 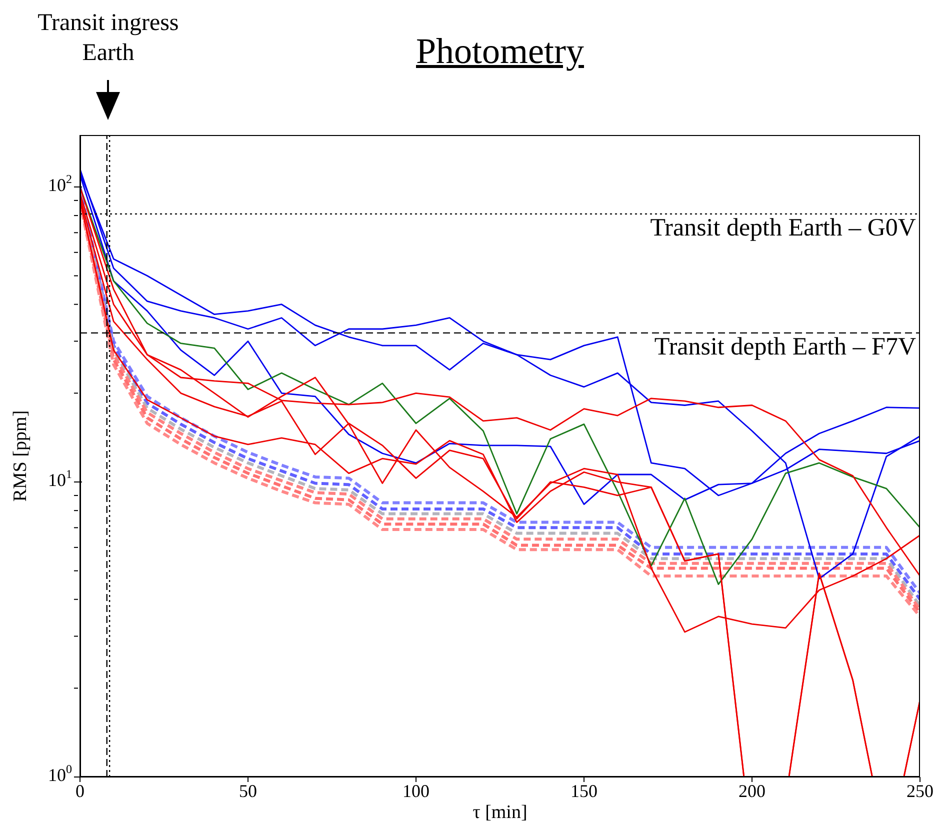 What do you see at coordinates (248, 790) in the screenshot?
I see `x-tick-label: 50` at bounding box center [248, 790].